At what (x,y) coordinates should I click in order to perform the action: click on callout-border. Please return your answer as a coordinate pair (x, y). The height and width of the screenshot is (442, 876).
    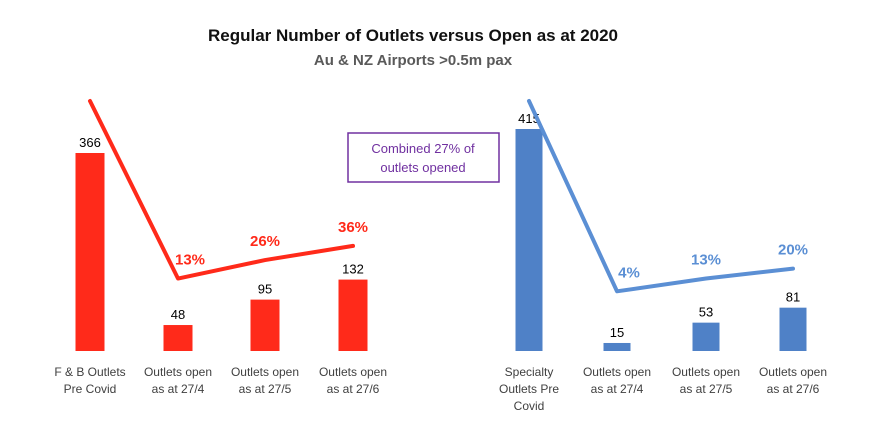
    Looking at the image, I should click on (423, 157).